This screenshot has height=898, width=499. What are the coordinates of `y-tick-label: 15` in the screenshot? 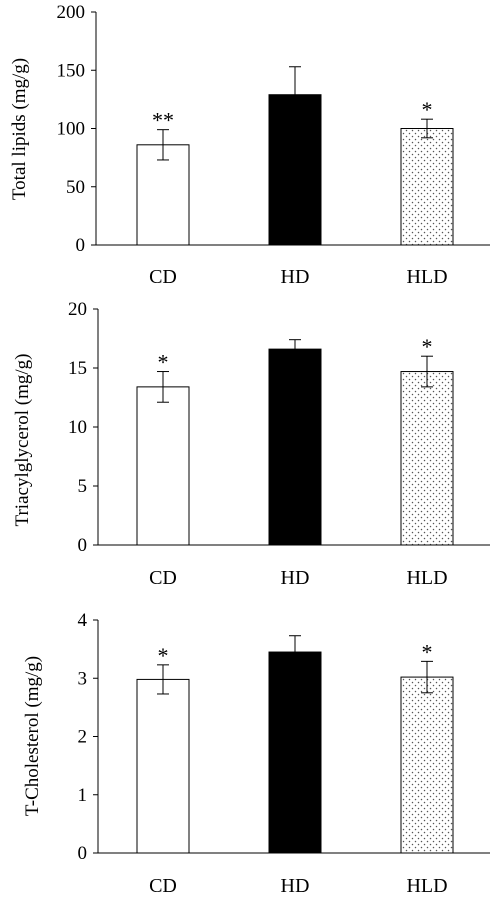 It's located at (77, 368).